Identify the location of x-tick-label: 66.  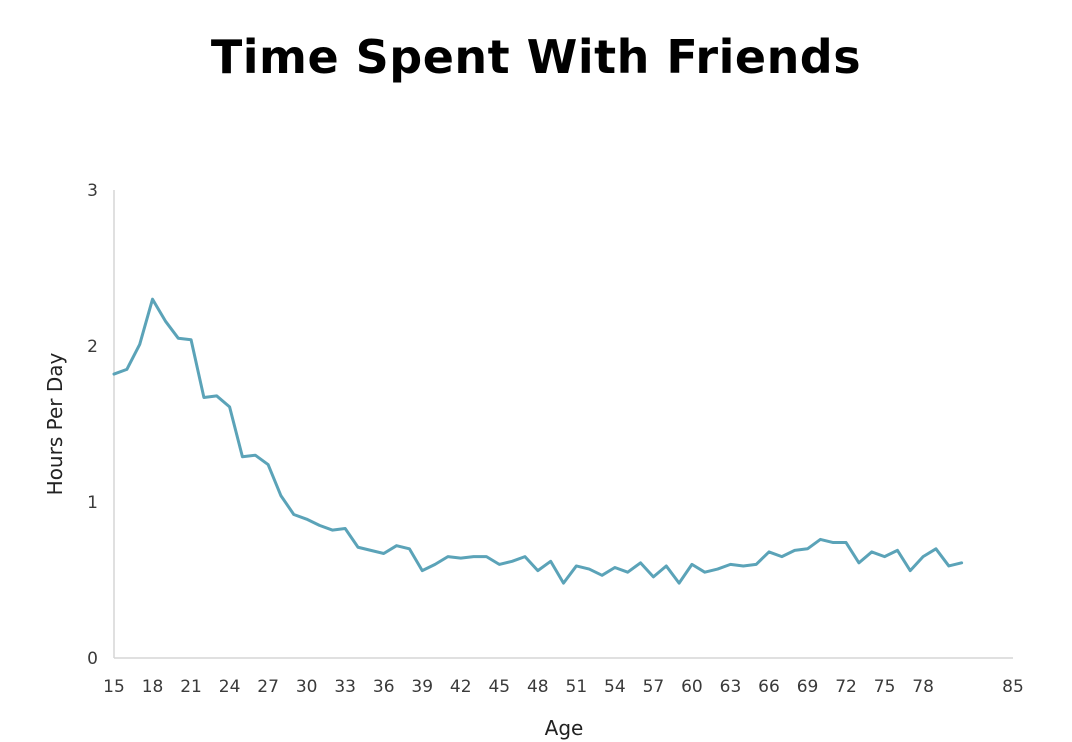
(769, 687).